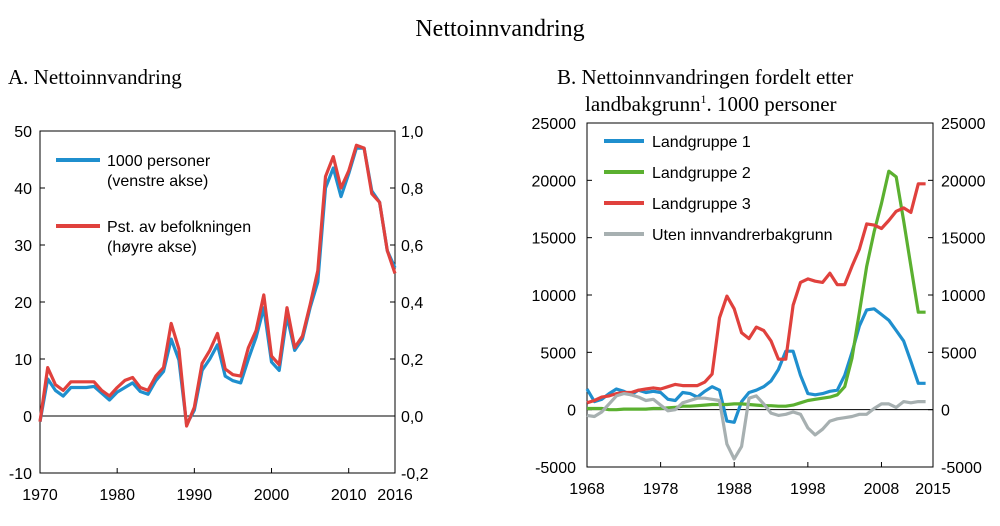 The width and height of the screenshot is (1000, 526). I want to click on y-tick-label-left-a: 40, so click(23, 189).